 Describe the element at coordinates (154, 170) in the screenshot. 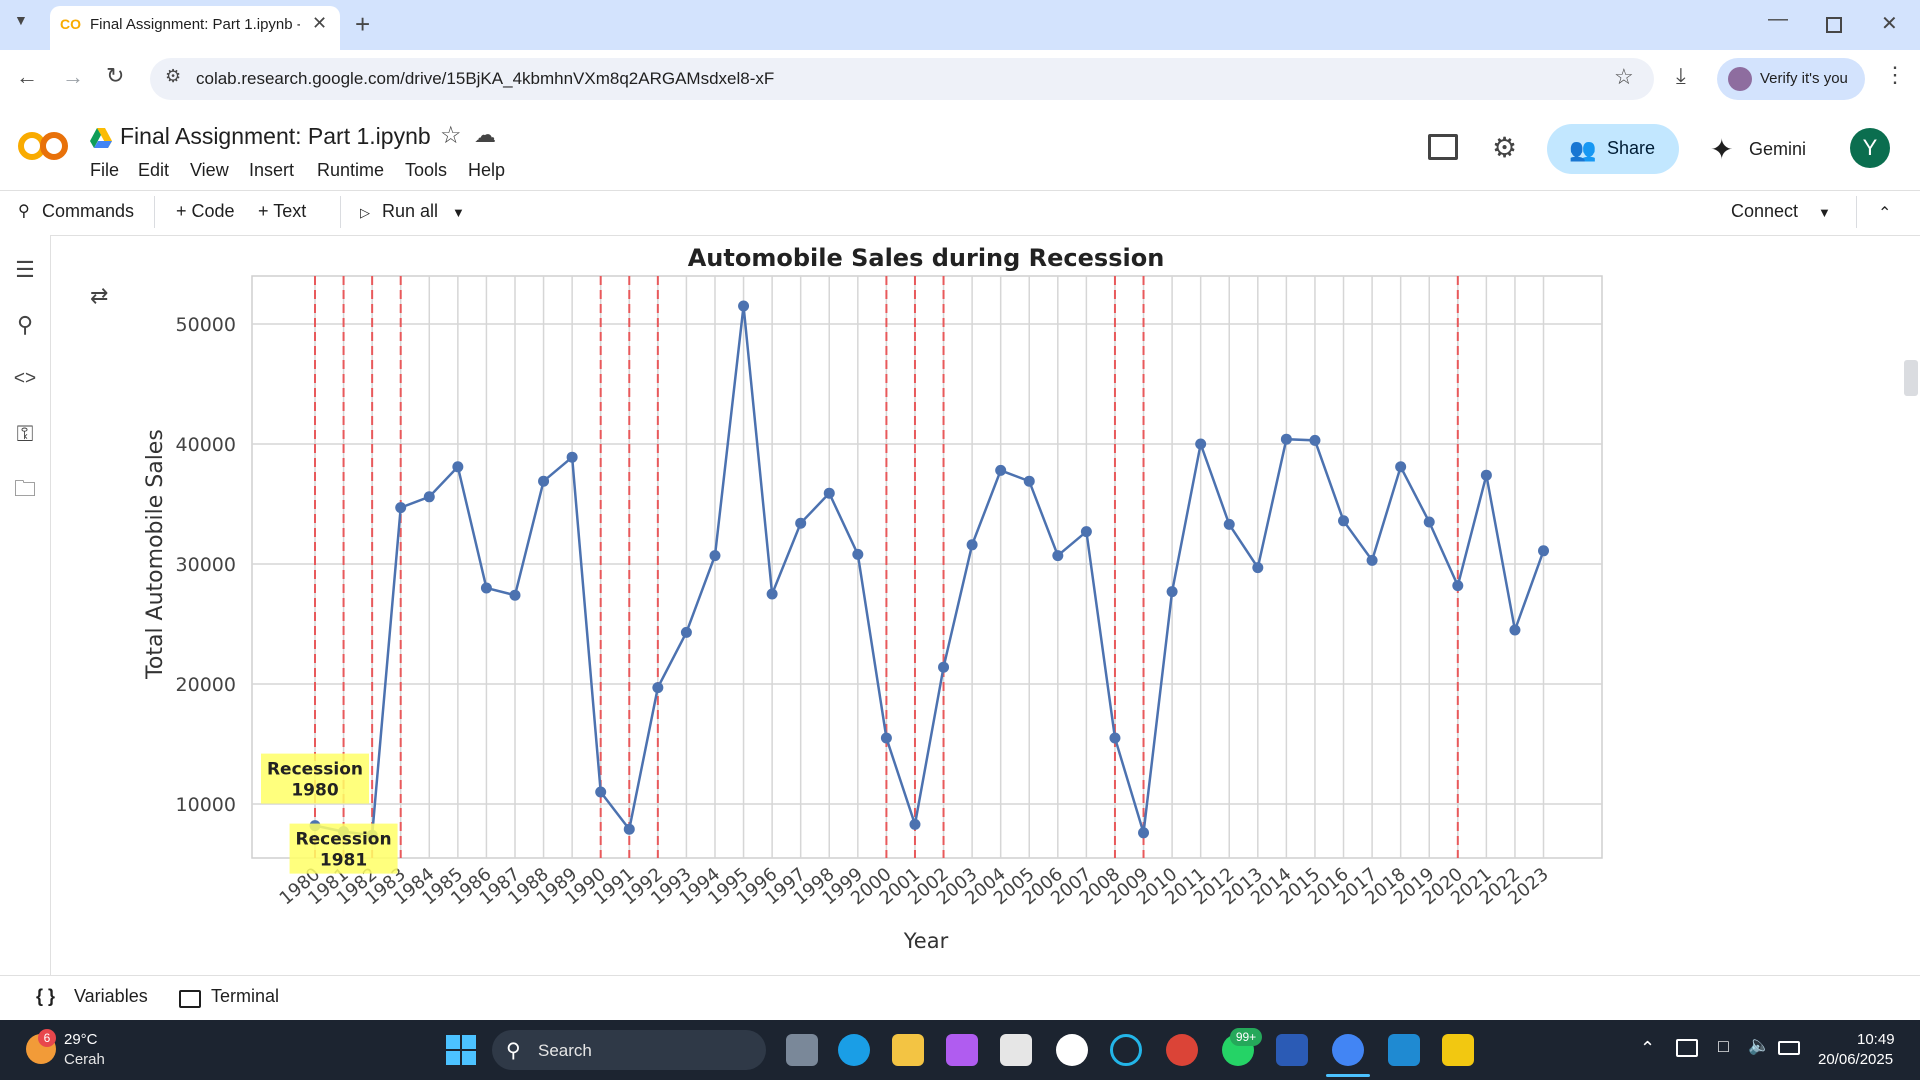

I see `menu-edit: Edit` at that location.